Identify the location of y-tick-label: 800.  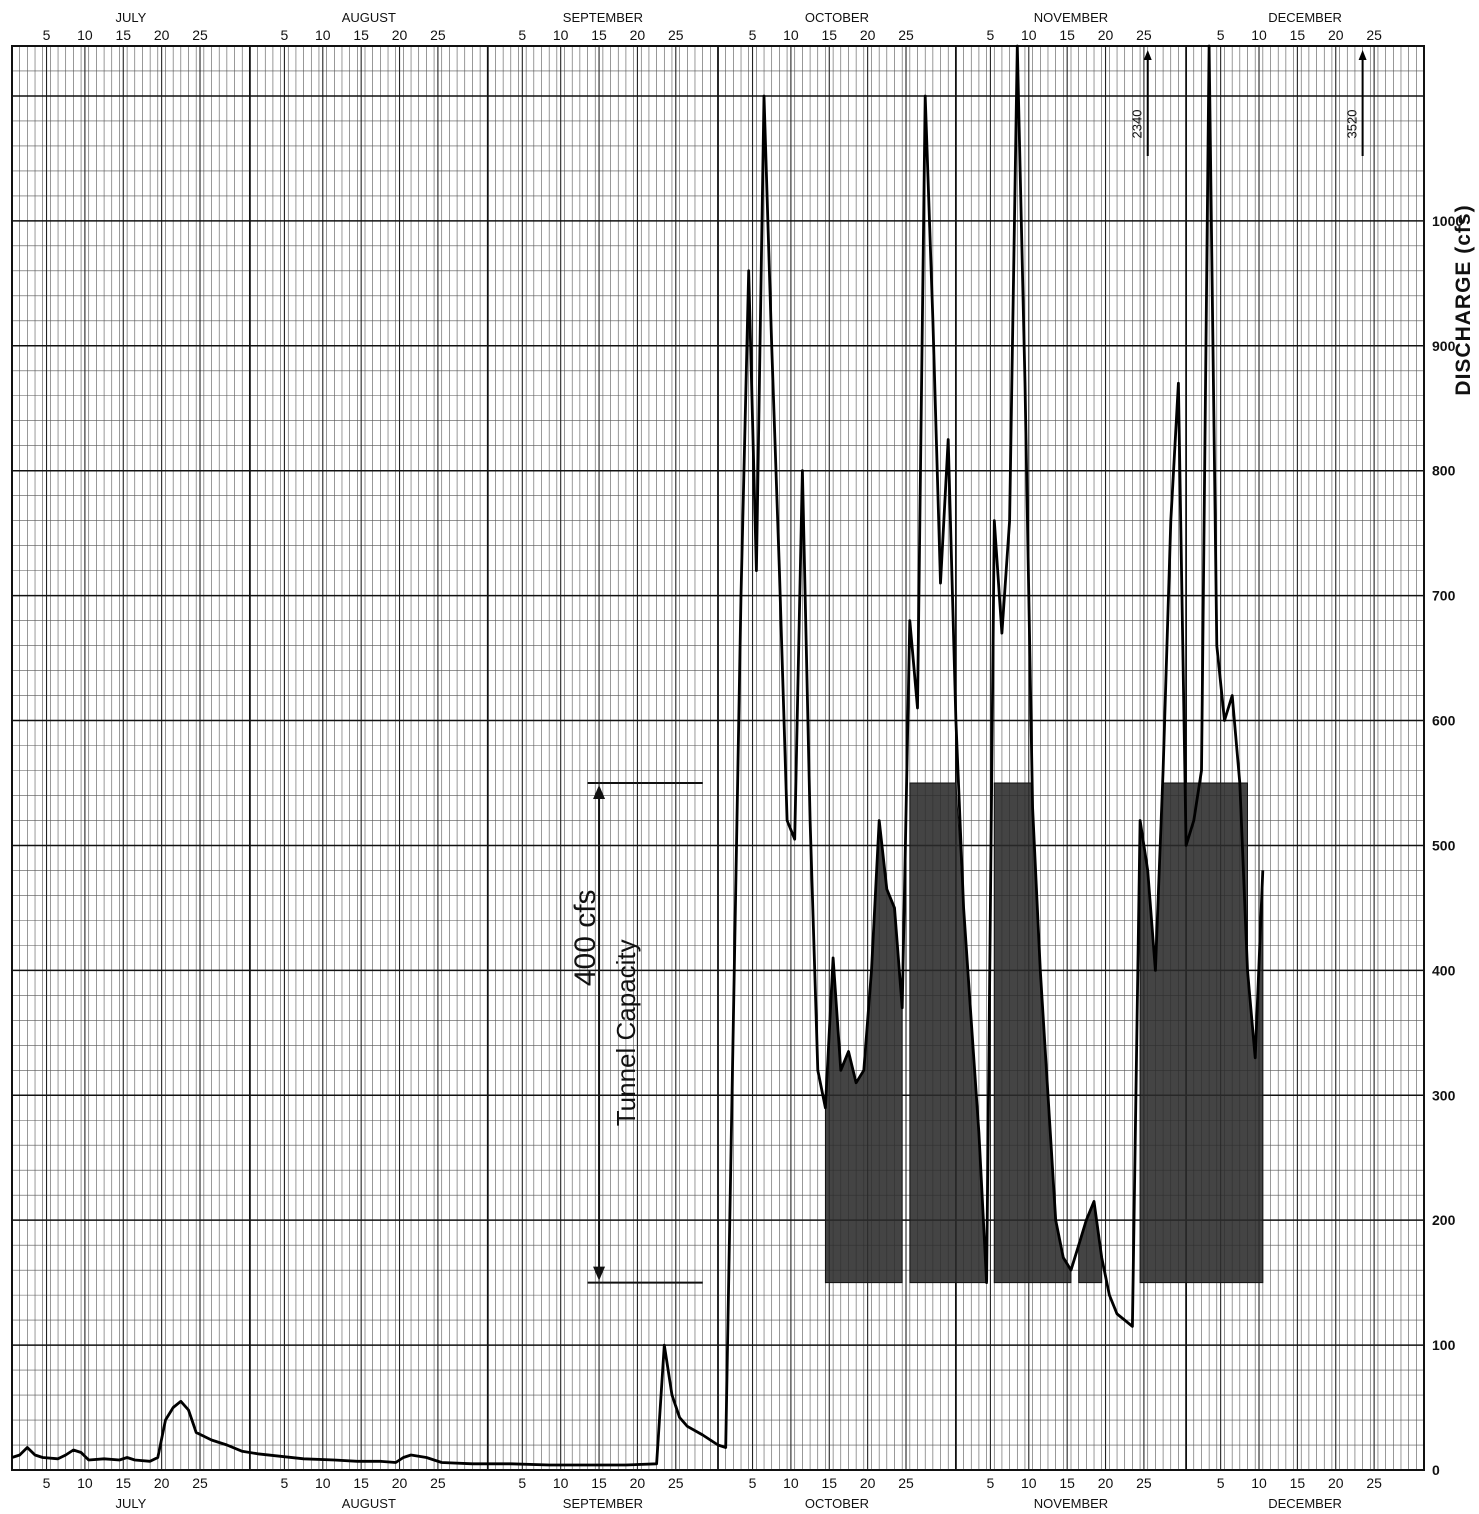
(1444, 471).